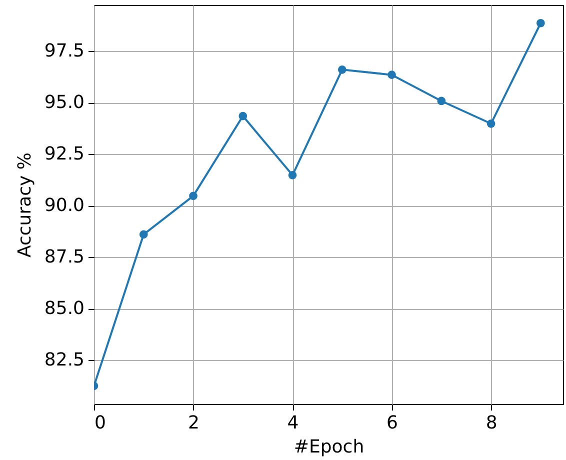 Image resolution: width=566 pixels, height=460 pixels. I want to click on y-tick-label: 87.5, so click(64, 257).